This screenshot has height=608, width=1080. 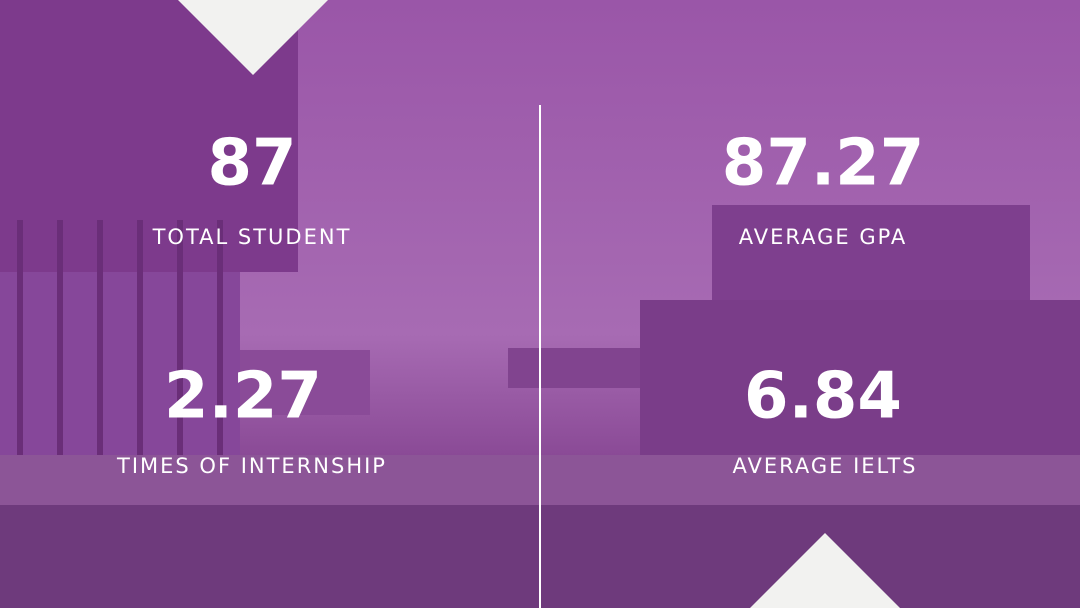 I want to click on stat-value: 2.27, so click(x=243, y=397).